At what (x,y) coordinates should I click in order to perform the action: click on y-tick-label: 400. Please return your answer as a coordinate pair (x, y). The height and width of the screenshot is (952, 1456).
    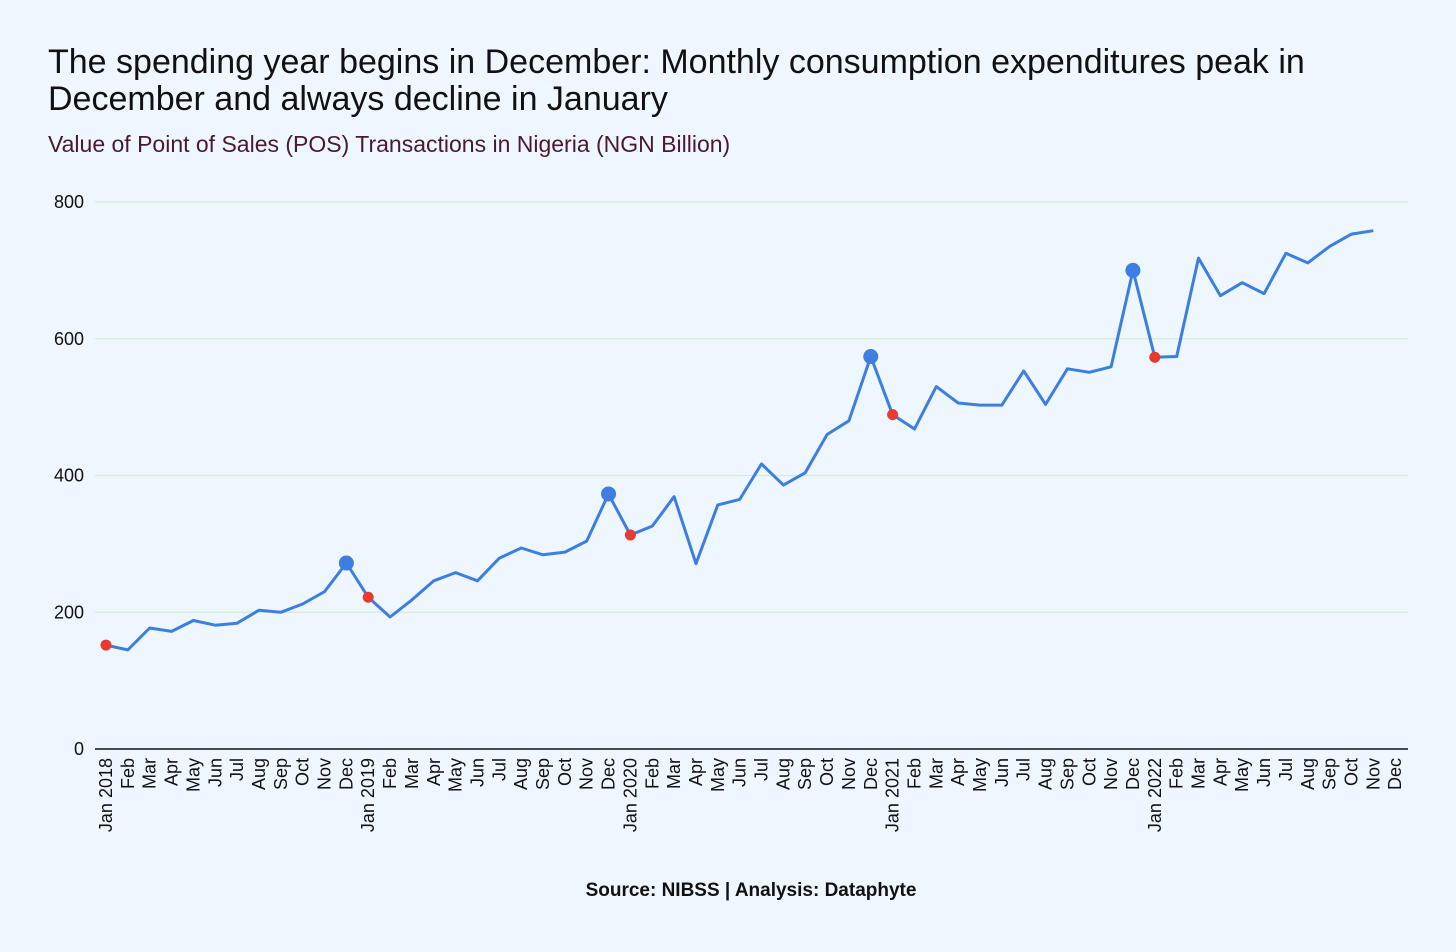
    Looking at the image, I should click on (69, 476).